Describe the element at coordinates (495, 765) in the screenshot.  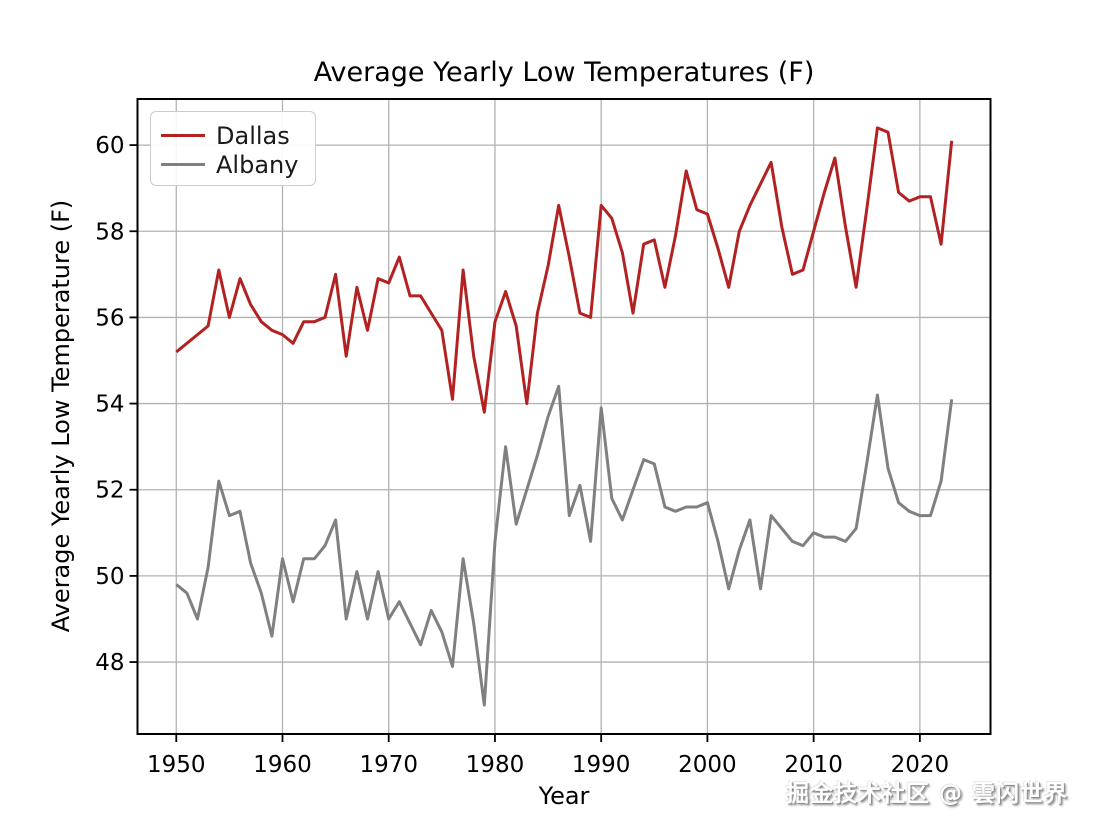
I see `x-tick-label-1980: 1980` at that location.